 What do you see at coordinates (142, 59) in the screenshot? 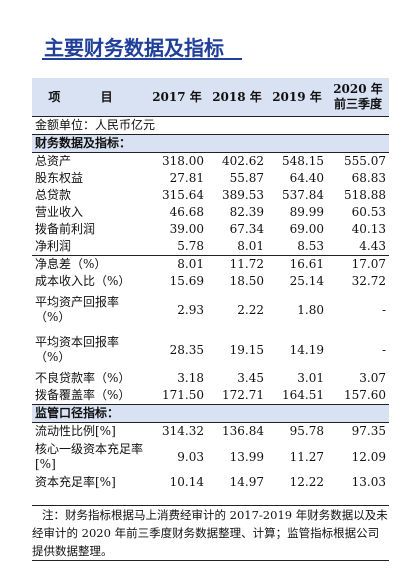
I see `title-underline` at bounding box center [142, 59].